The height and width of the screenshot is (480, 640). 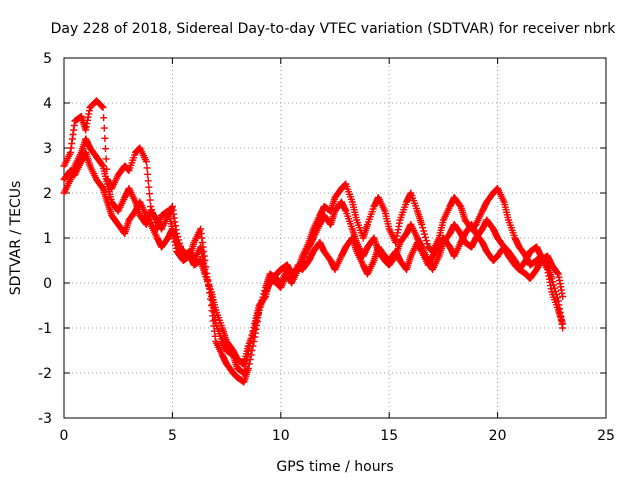 I want to click on y-tick-label: -1, so click(x=45, y=329).